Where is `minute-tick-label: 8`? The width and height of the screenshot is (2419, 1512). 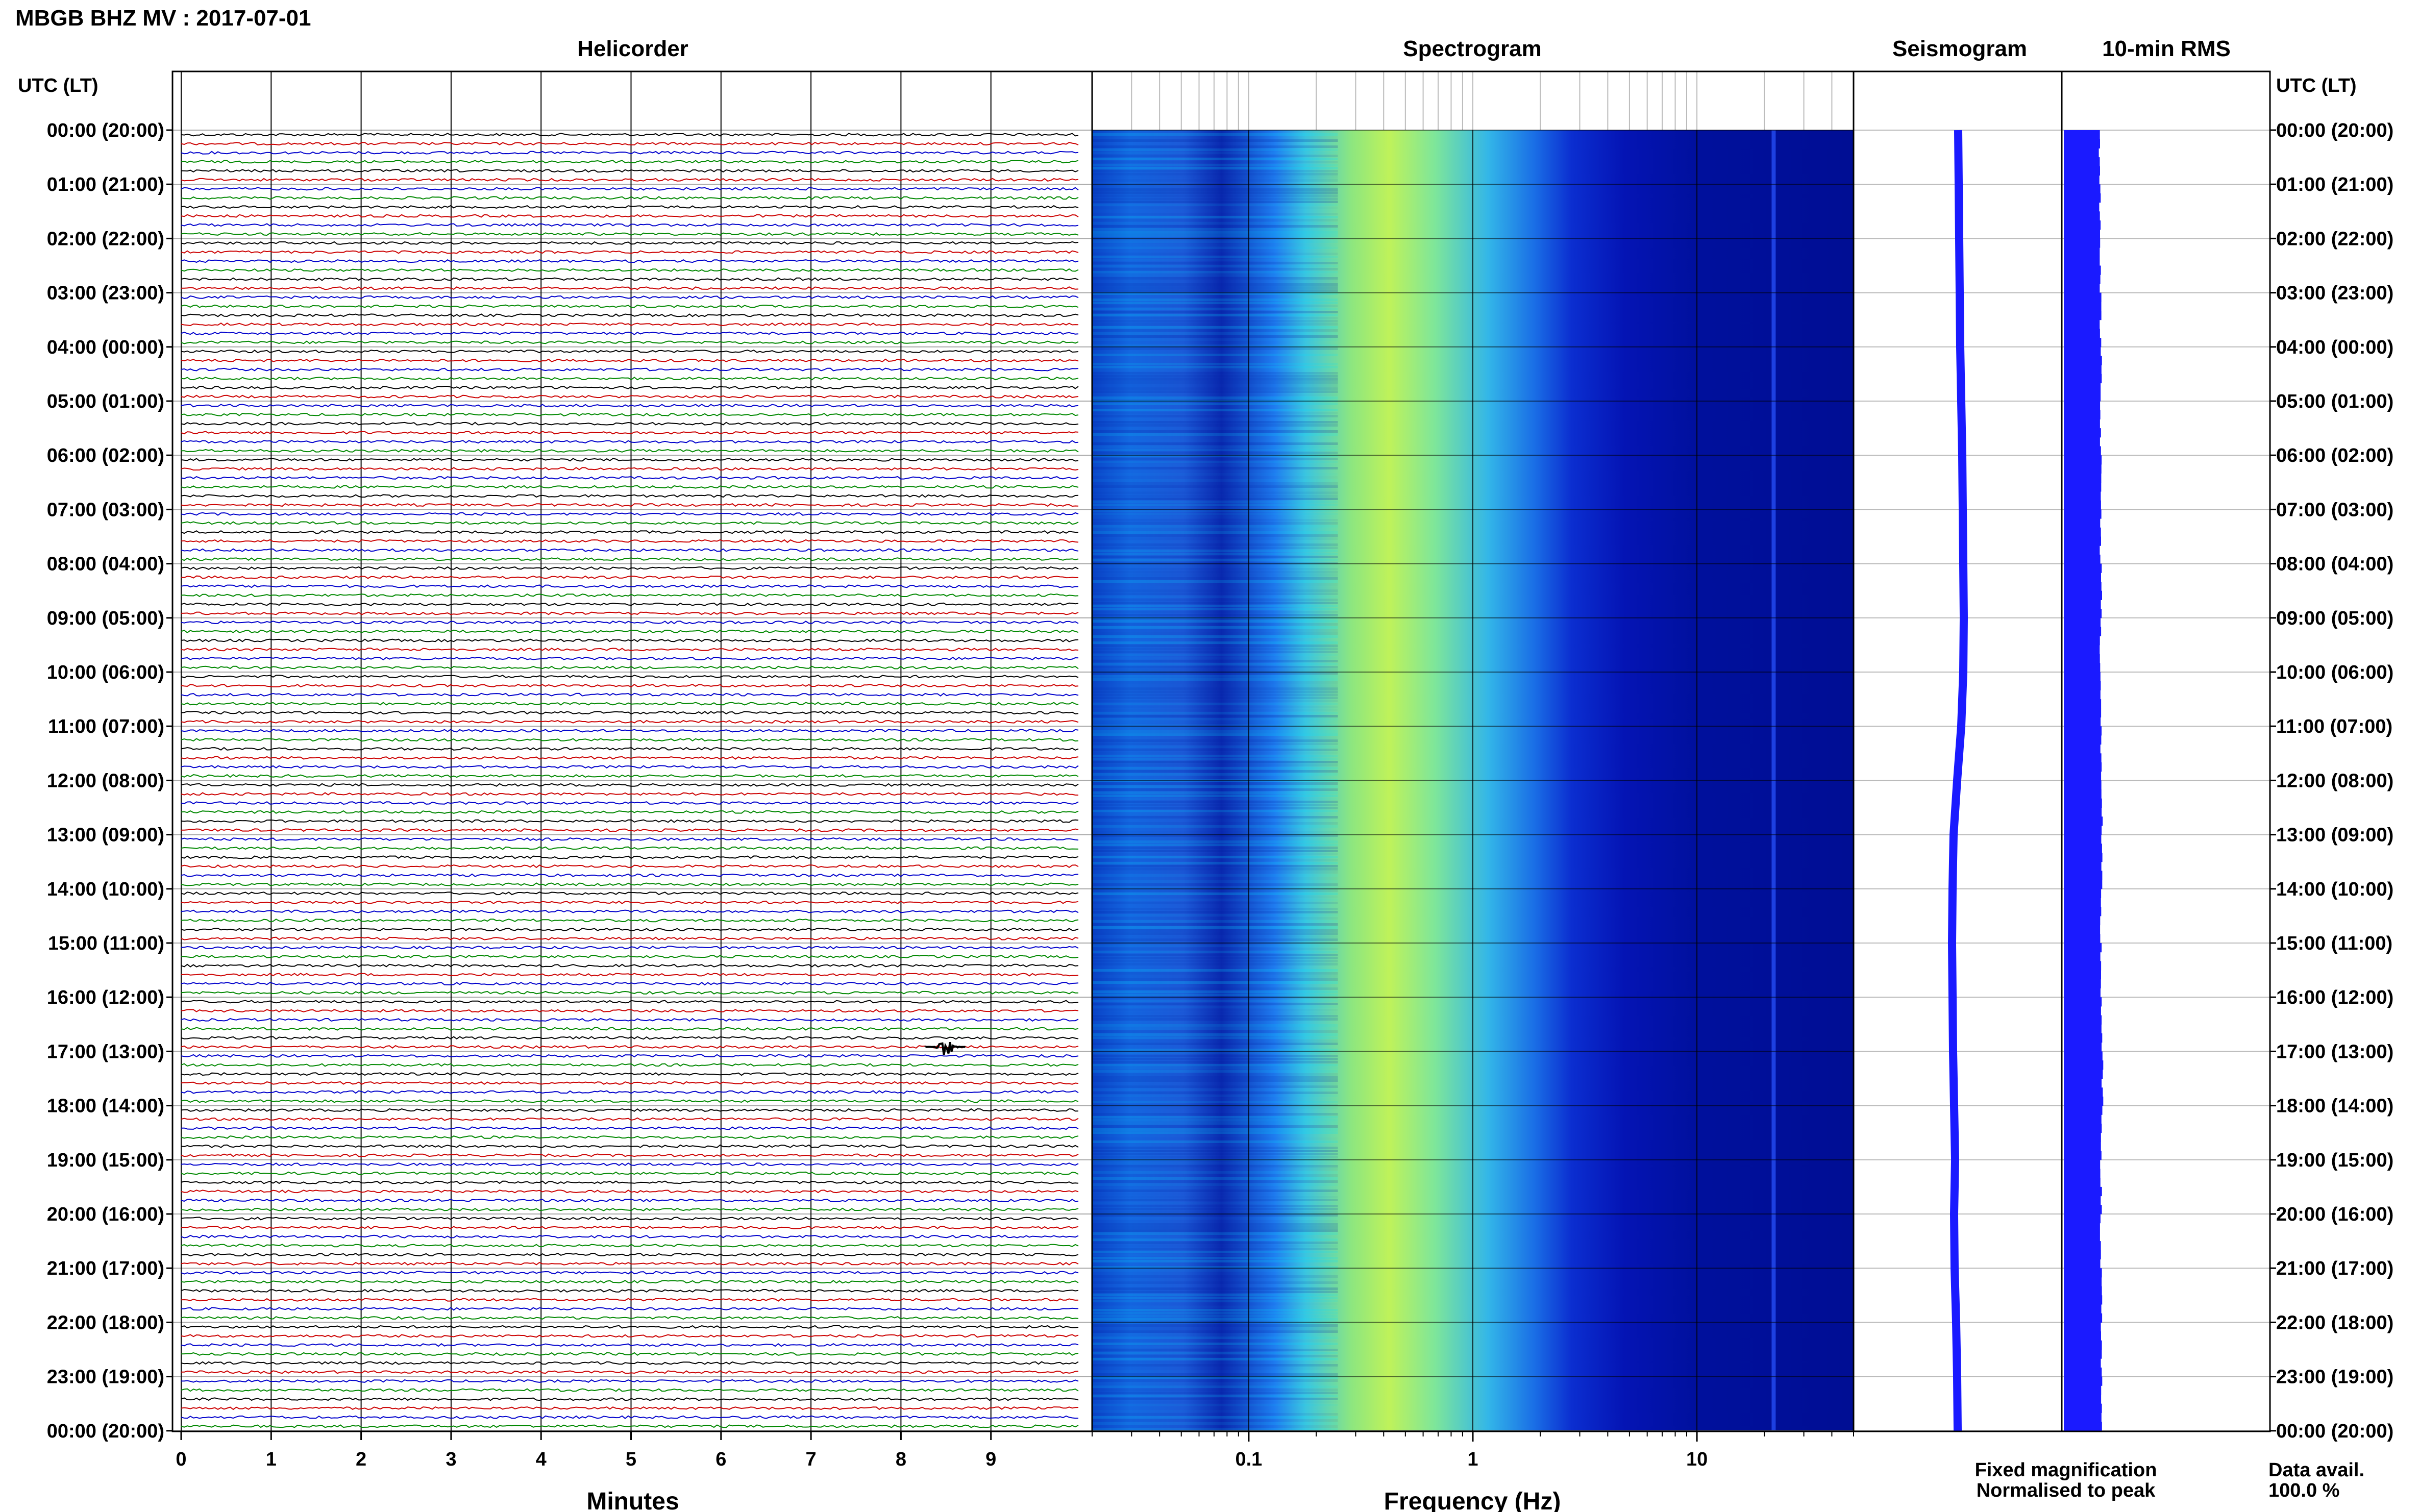
minute-tick-label: 8 is located at coordinates (901, 1459).